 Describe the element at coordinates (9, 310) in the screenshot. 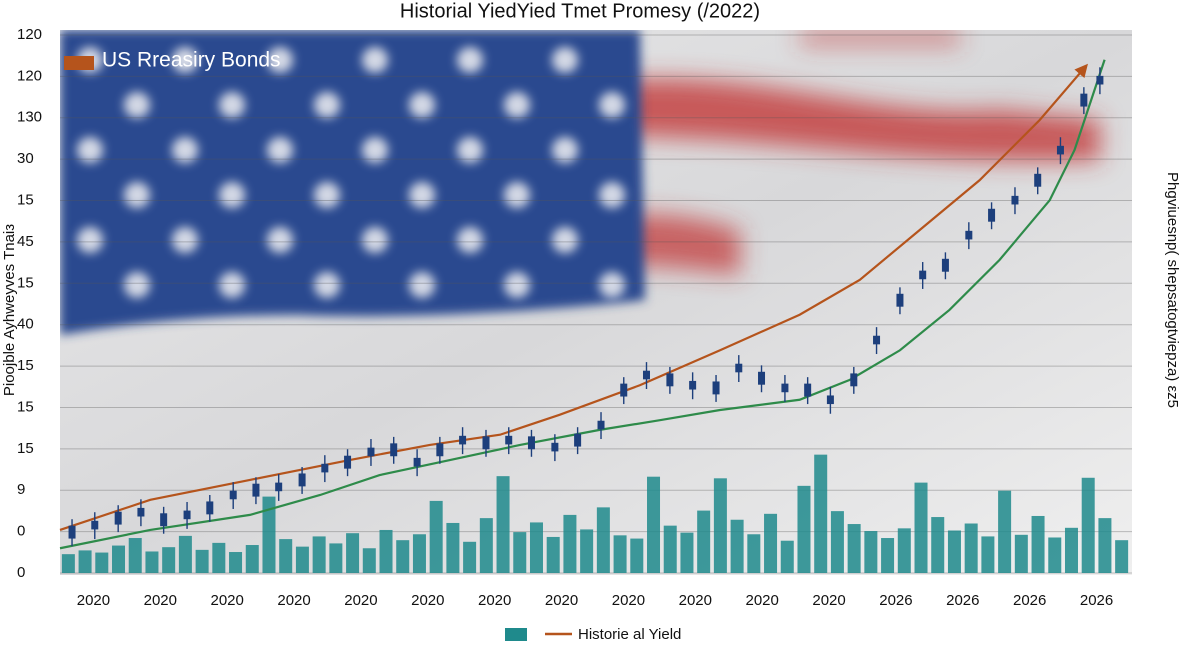

I see `y-axis-label: Pioojble Ayhweyves Tnaiз` at that location.